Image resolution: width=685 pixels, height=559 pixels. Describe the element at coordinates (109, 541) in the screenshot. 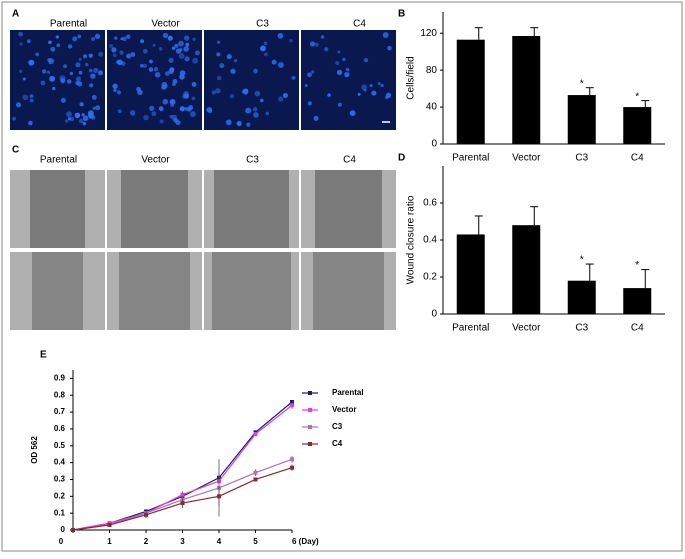

I see `x-tick-label: 1` at that location.